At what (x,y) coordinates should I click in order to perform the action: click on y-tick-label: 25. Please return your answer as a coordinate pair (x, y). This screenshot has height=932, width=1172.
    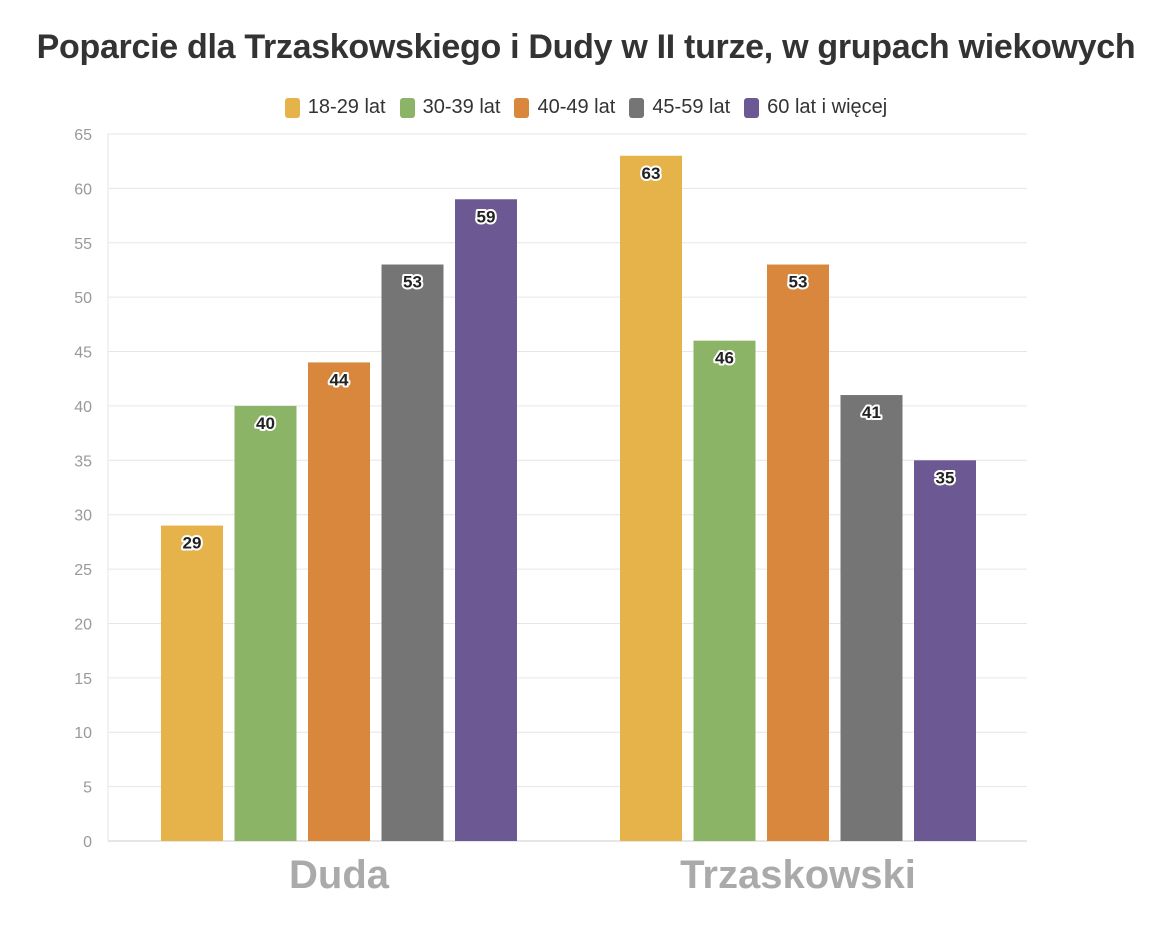
    Looking at the image, I should click on (83, 570).